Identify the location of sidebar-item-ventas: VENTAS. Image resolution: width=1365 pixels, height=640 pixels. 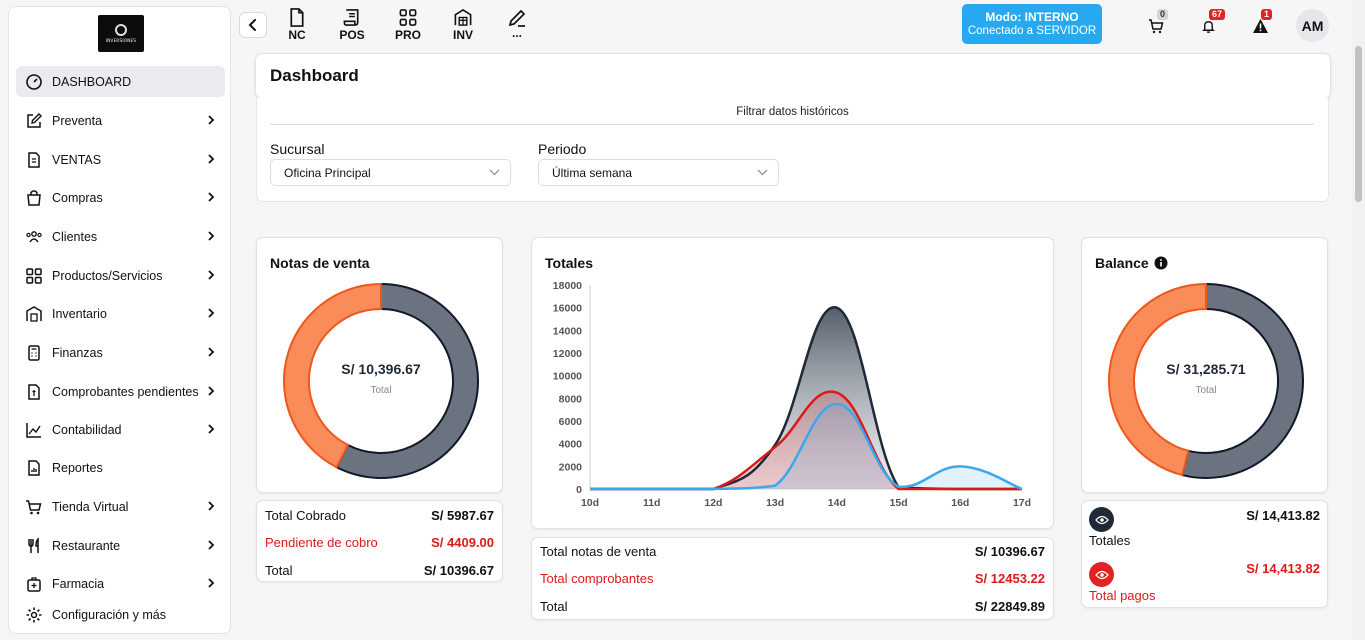
(120, 159).